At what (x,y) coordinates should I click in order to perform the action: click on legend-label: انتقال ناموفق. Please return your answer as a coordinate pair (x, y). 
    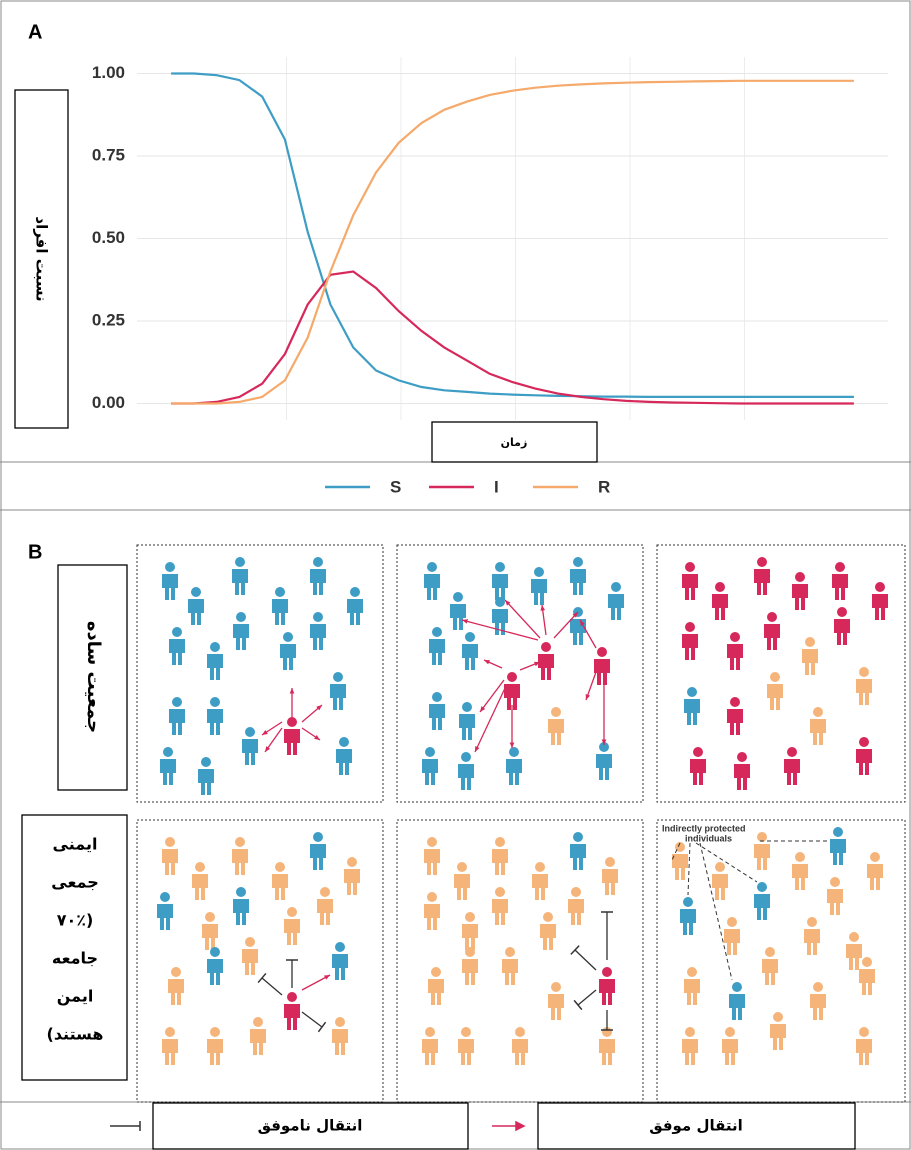
    Looking at the image, I should click on (310, 1126).